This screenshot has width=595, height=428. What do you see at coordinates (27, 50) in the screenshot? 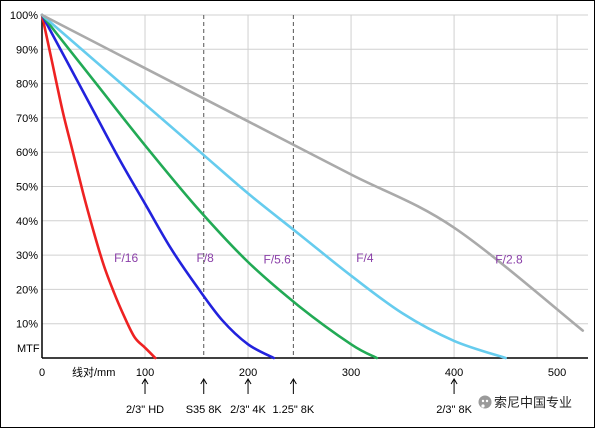
I see `y-tick-label: 90%` at bounding box center [27, 50].